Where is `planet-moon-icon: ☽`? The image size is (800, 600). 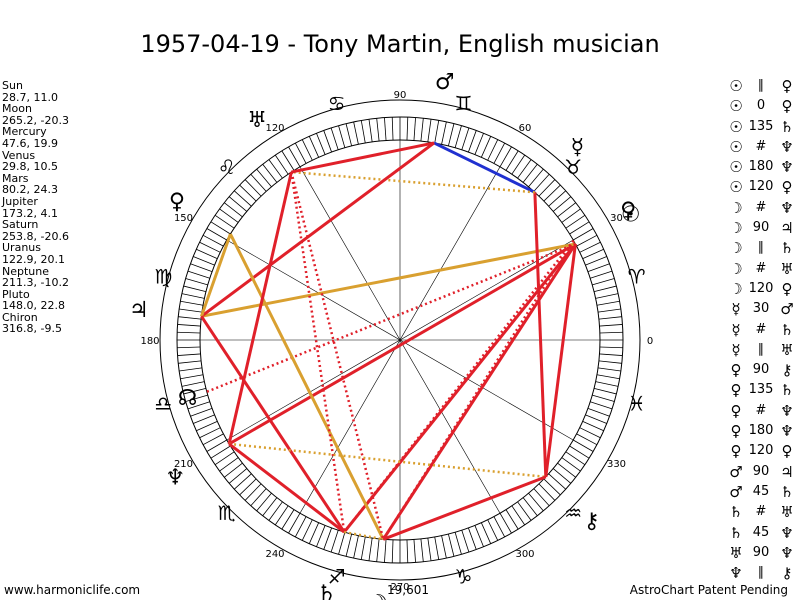 planet-moon-icon: ☽ is located at coordinates (378, 595).